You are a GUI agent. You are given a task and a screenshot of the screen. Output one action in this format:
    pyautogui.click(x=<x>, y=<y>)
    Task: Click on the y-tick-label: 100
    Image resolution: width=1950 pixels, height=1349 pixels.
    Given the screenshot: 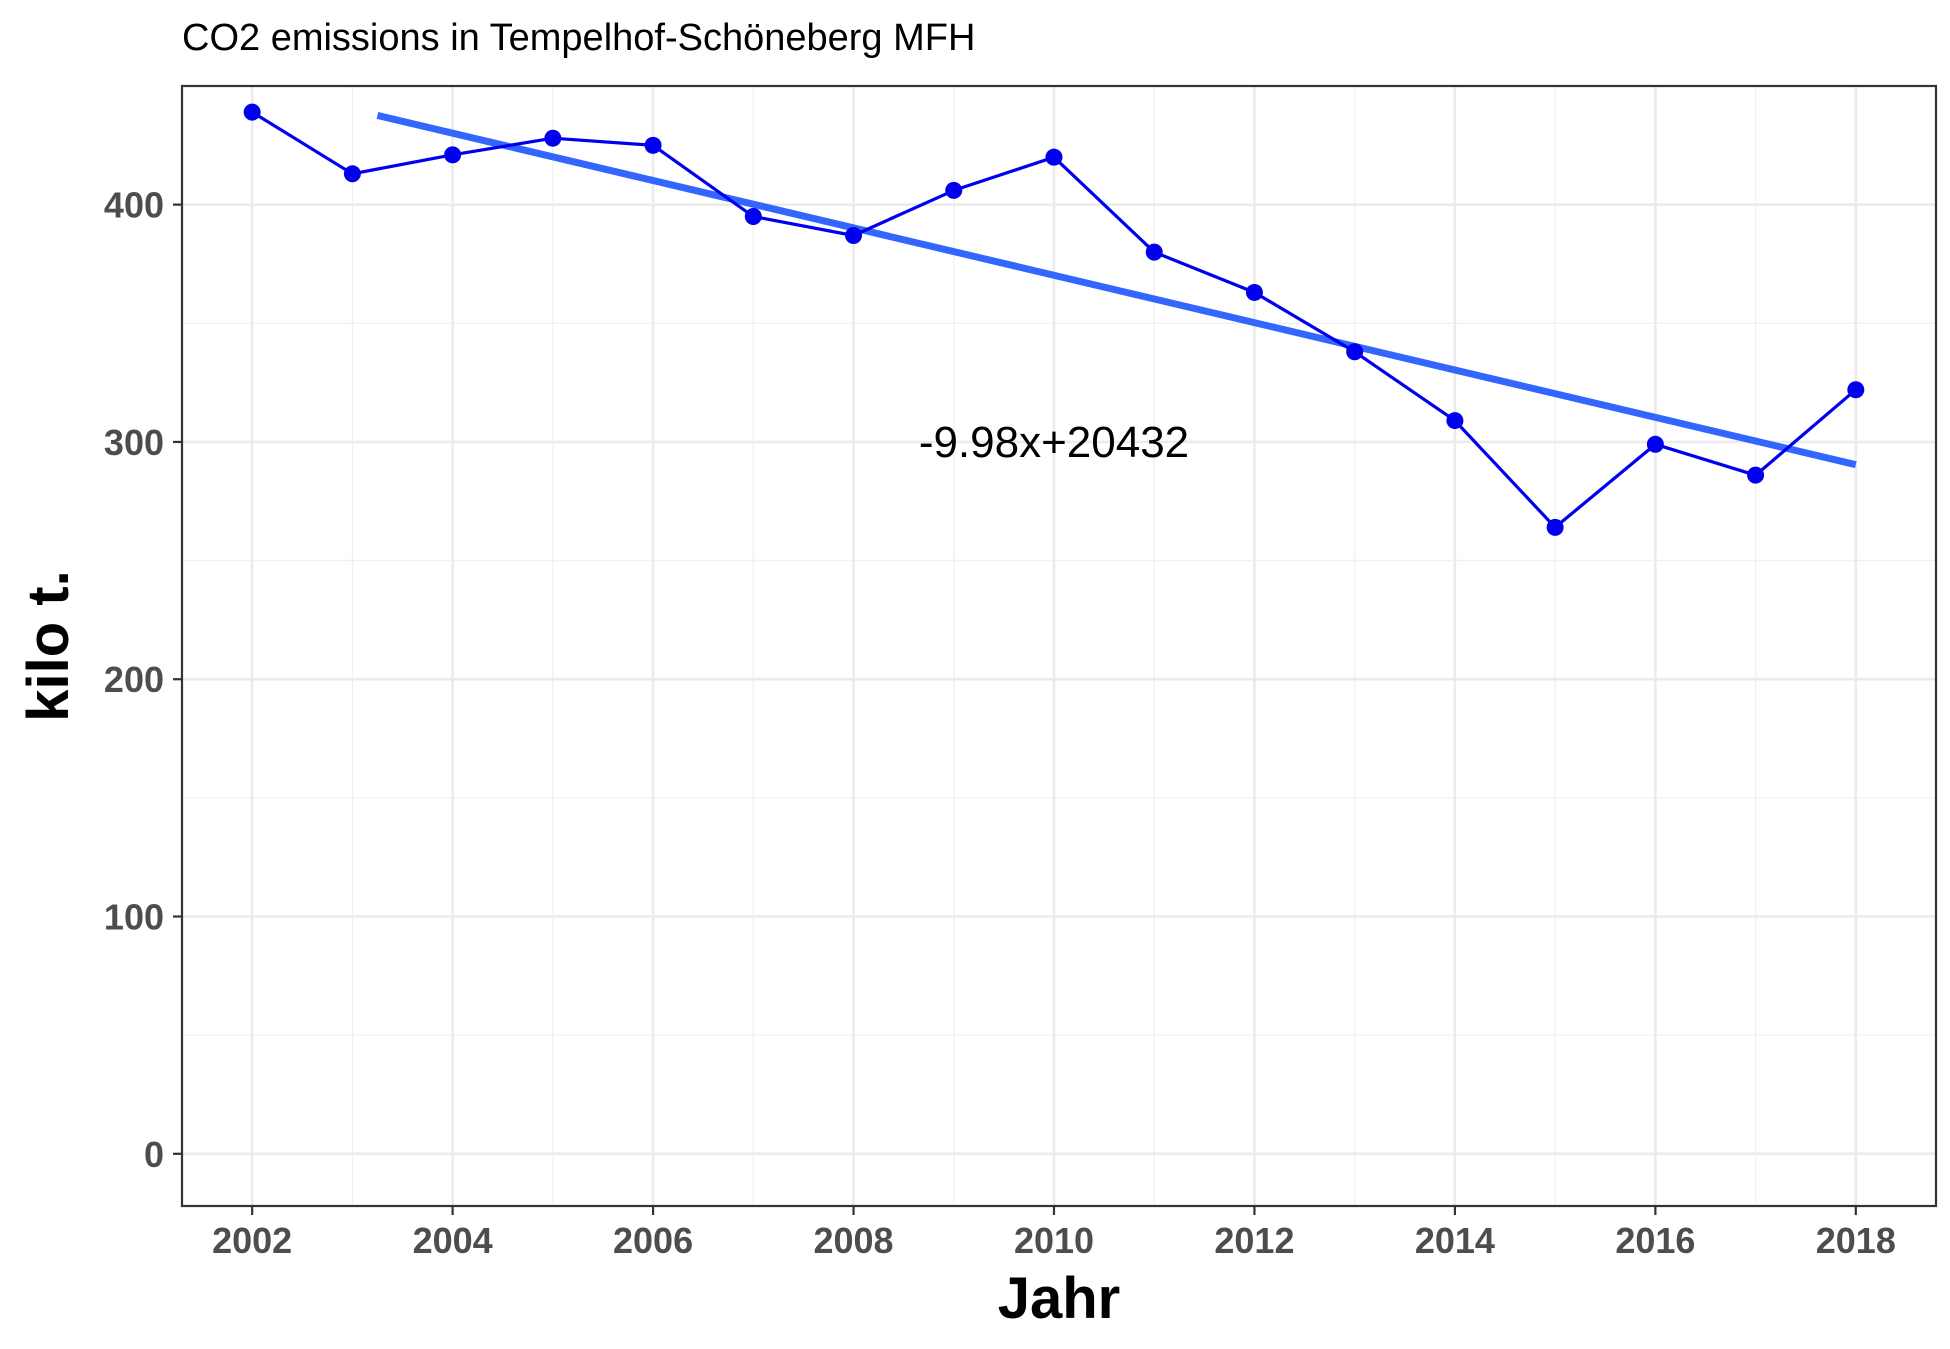 What is the action you would take?
    pyautogui.click(x=134, y=917)
    